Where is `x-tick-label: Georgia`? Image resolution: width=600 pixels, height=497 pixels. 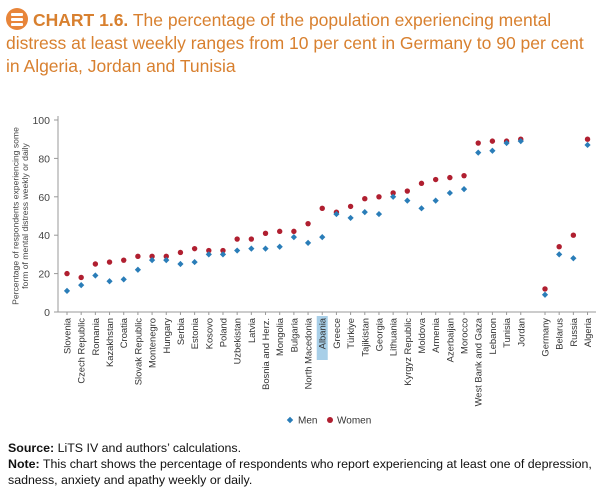 x-tick-label: Georgia is located at coordinates (378, 334).